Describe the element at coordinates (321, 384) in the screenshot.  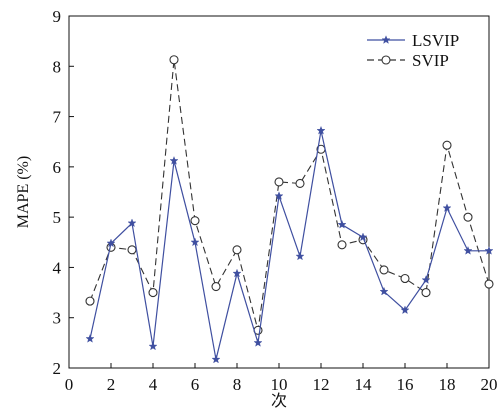
I see `x-tick-label: 12` at that location.